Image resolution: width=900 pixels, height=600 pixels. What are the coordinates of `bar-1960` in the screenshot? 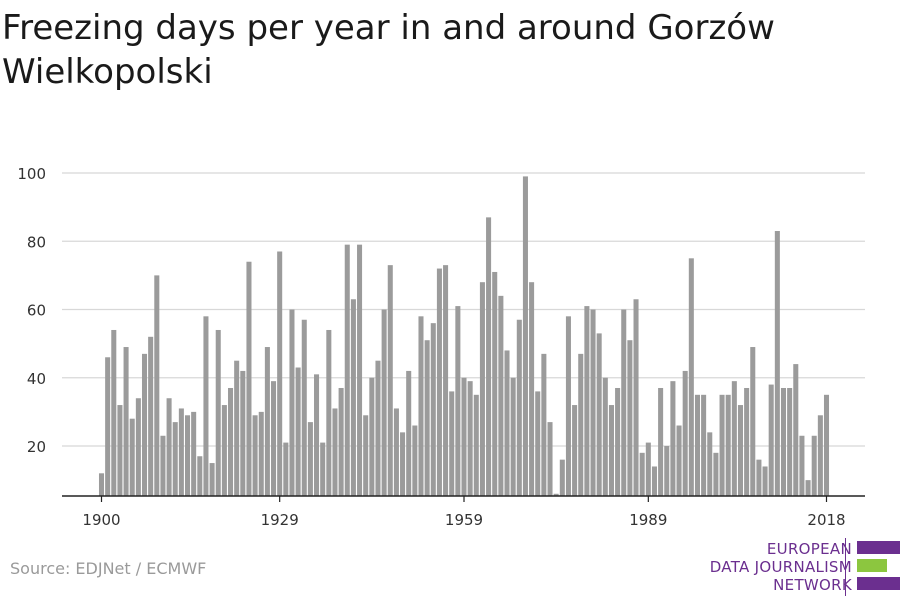 It's located at (470, 438).